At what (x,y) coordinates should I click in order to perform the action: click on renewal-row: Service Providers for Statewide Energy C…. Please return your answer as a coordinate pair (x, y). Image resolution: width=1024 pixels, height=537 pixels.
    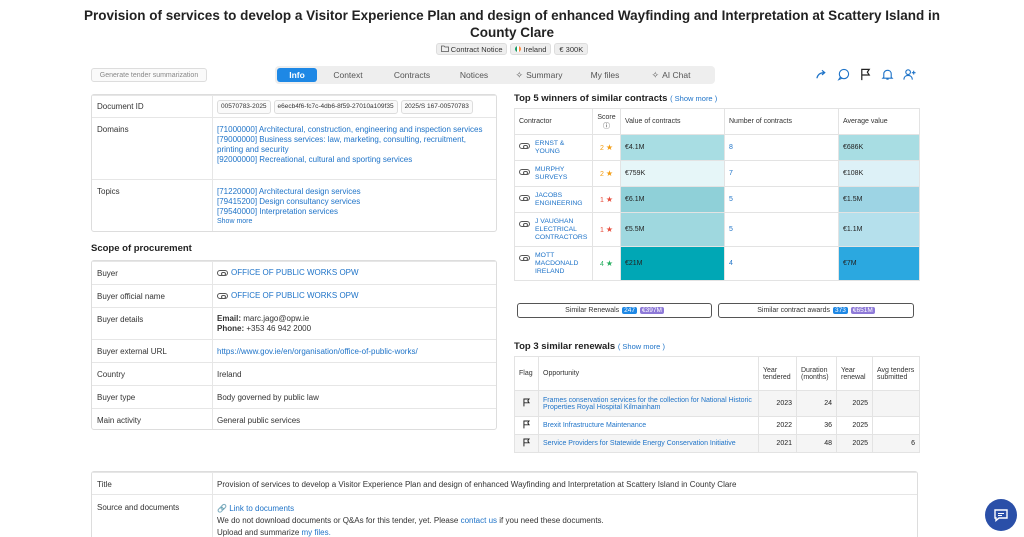
    Looking at the image, I should click on (717, 443).